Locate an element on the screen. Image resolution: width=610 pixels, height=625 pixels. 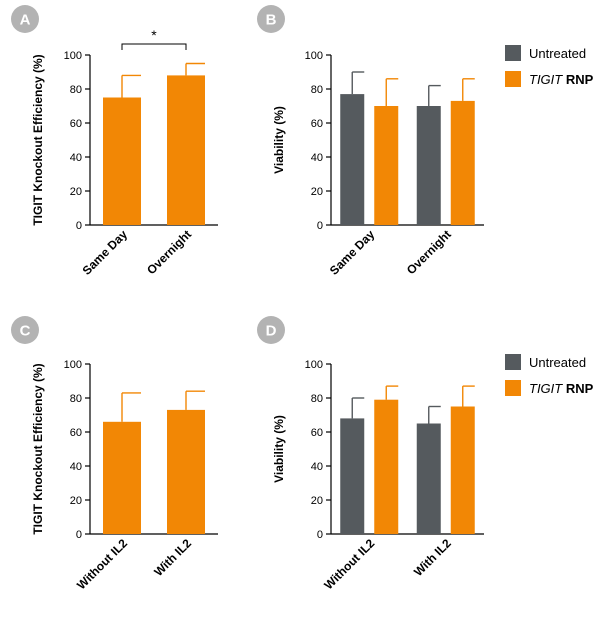
panel-letter: C is located at coordinates (25, 331).